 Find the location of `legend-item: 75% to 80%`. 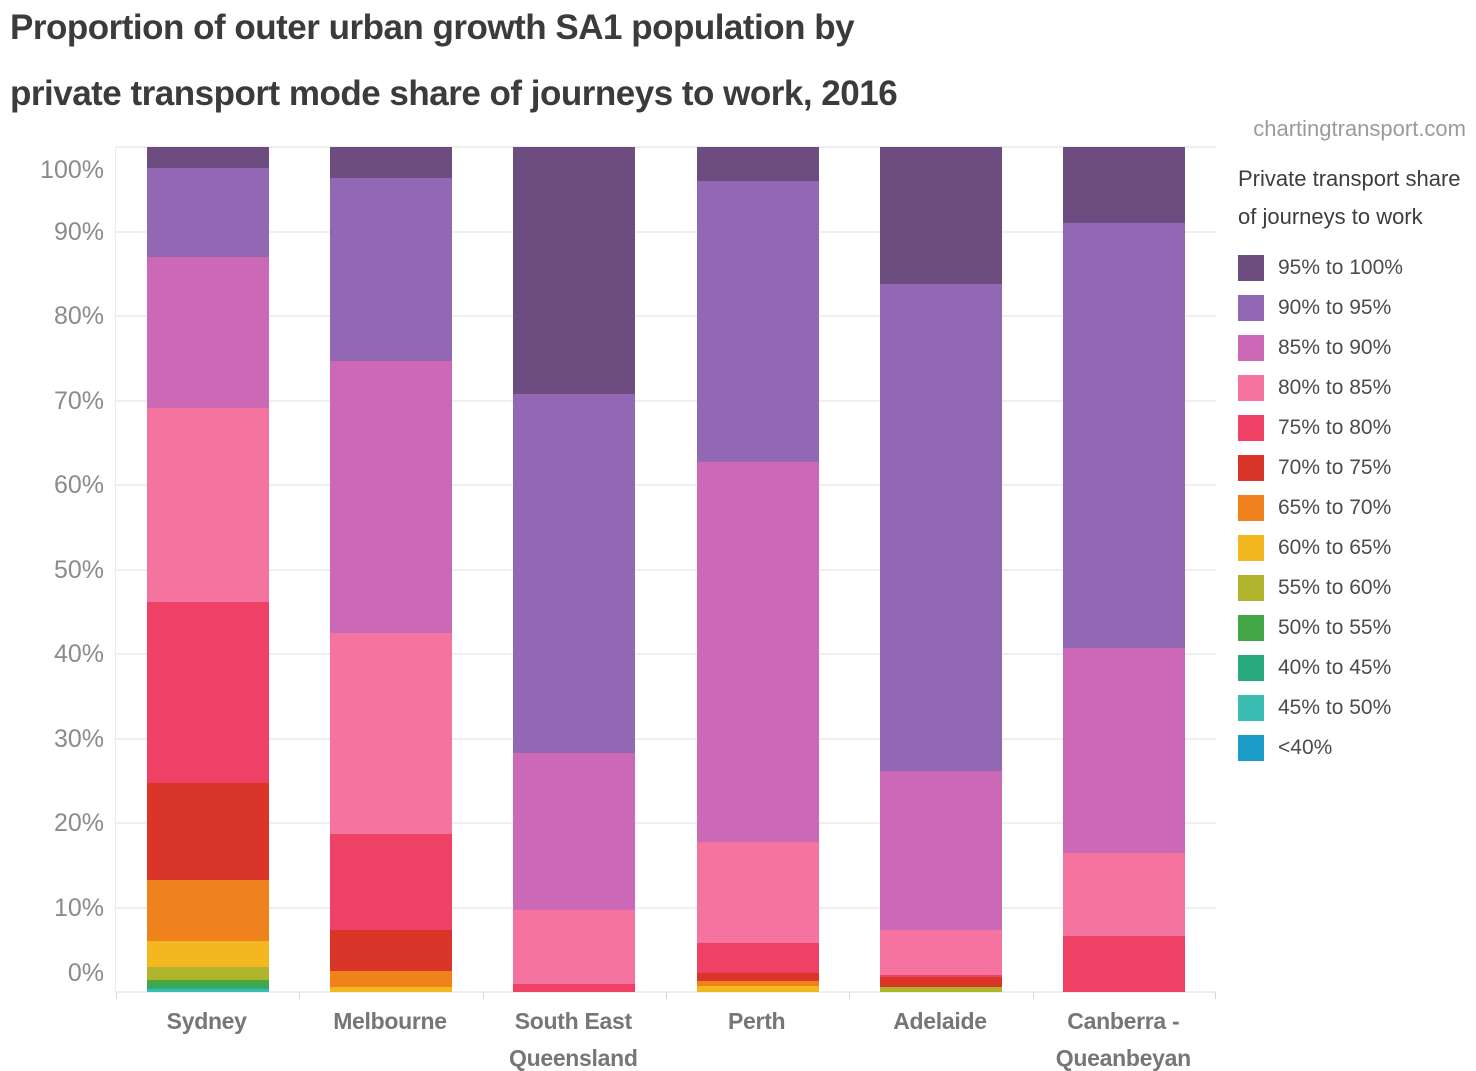

legend-item: 75% to 80% is located at coordinates (1355, 428).